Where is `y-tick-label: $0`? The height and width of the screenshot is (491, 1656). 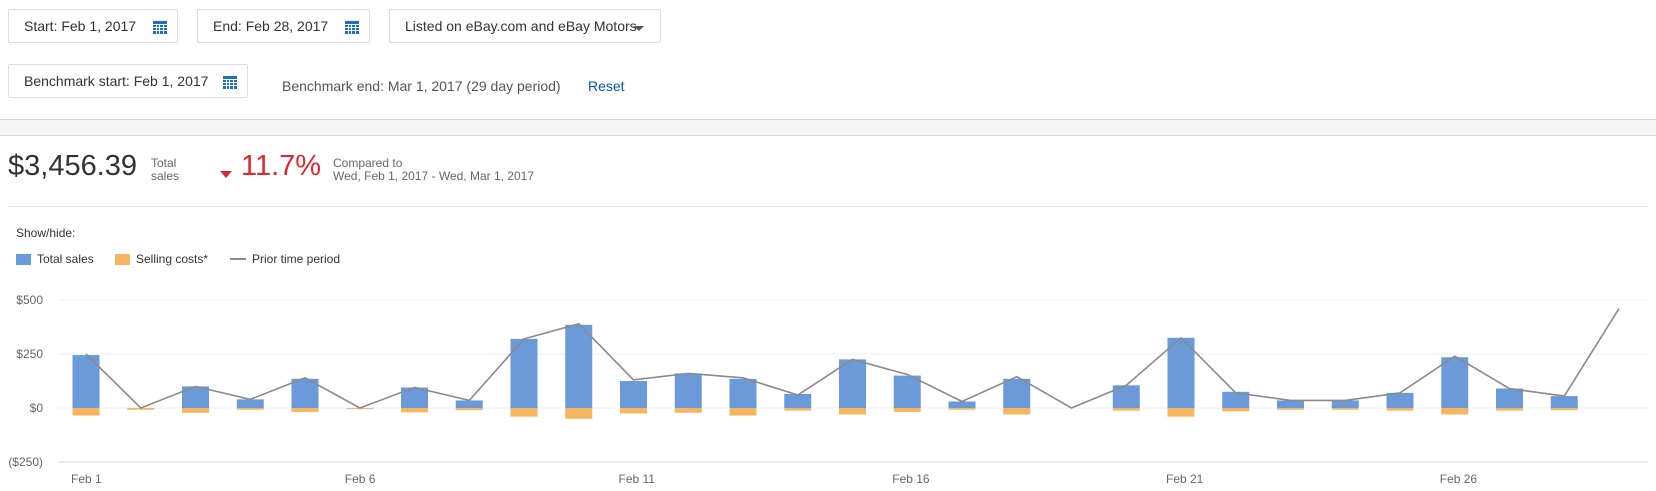 y-tick-label: $0 is located at coordinates (37, 408).